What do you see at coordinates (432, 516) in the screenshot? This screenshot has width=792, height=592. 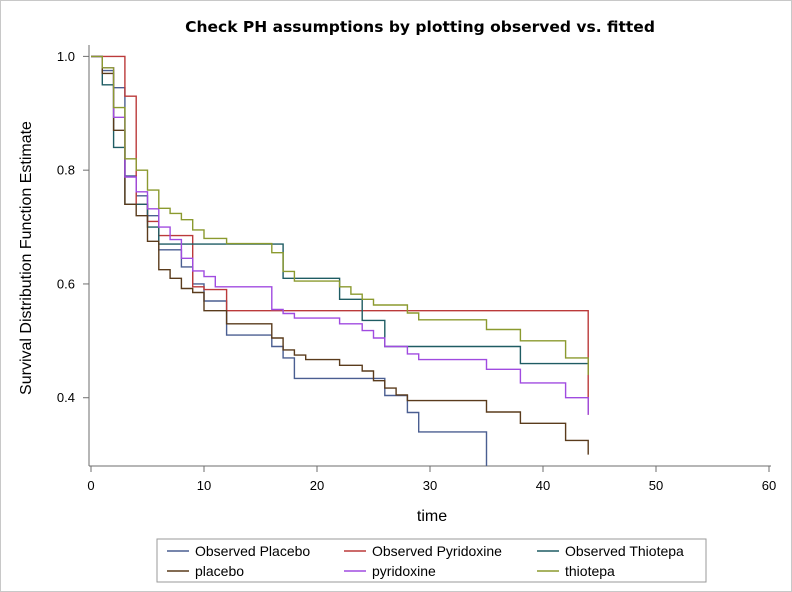 I see `x-axis-label: time` at bounding box center [432, 516].